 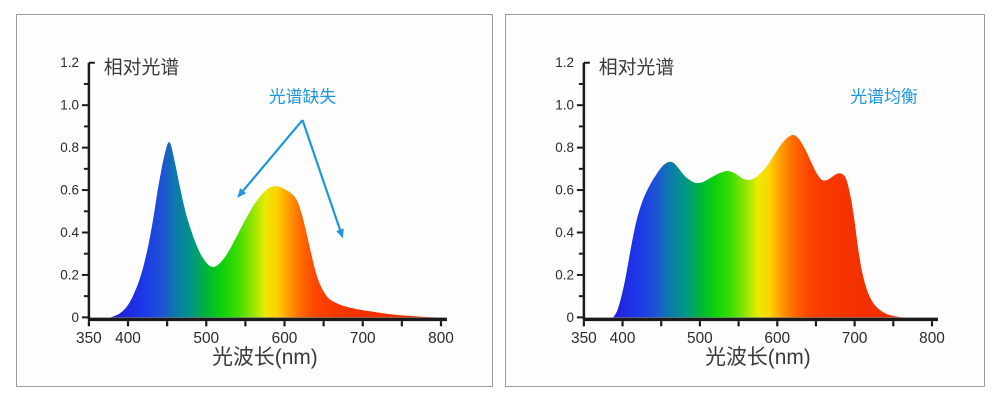 I want to click on annotation-label-balanced: 光谱均衡, so click(x=884, y=97).